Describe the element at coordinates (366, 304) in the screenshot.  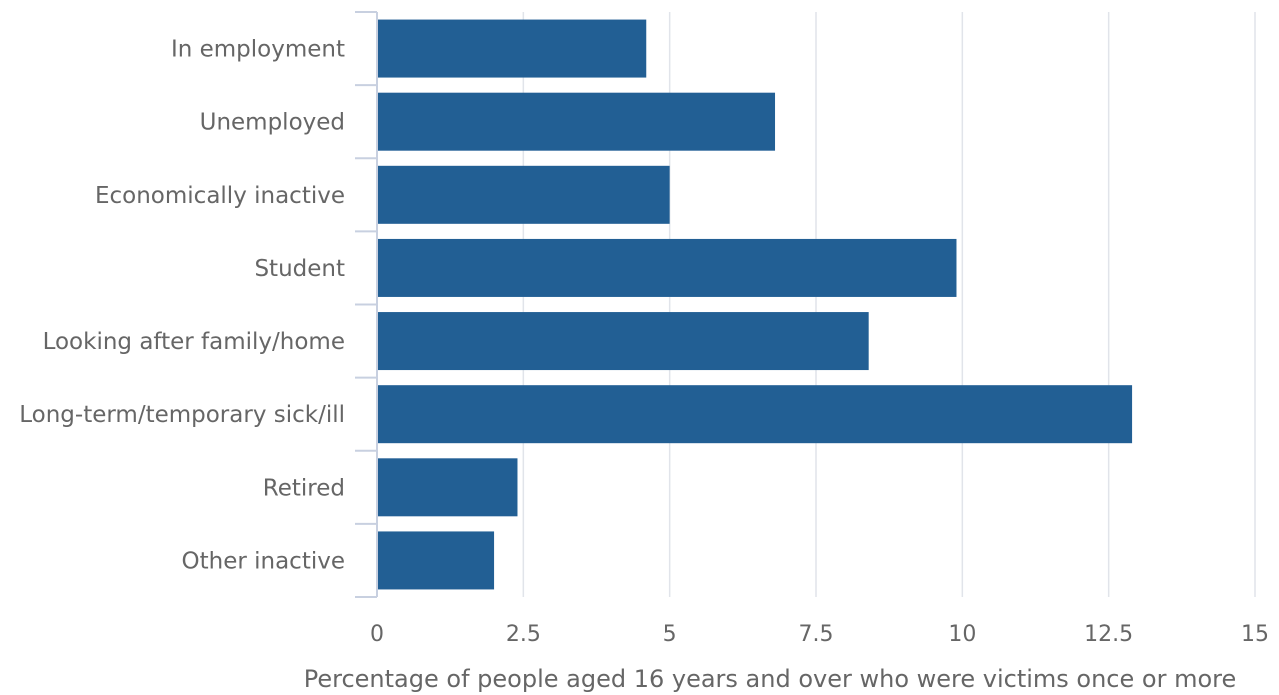
I see `y-axis` at that location.